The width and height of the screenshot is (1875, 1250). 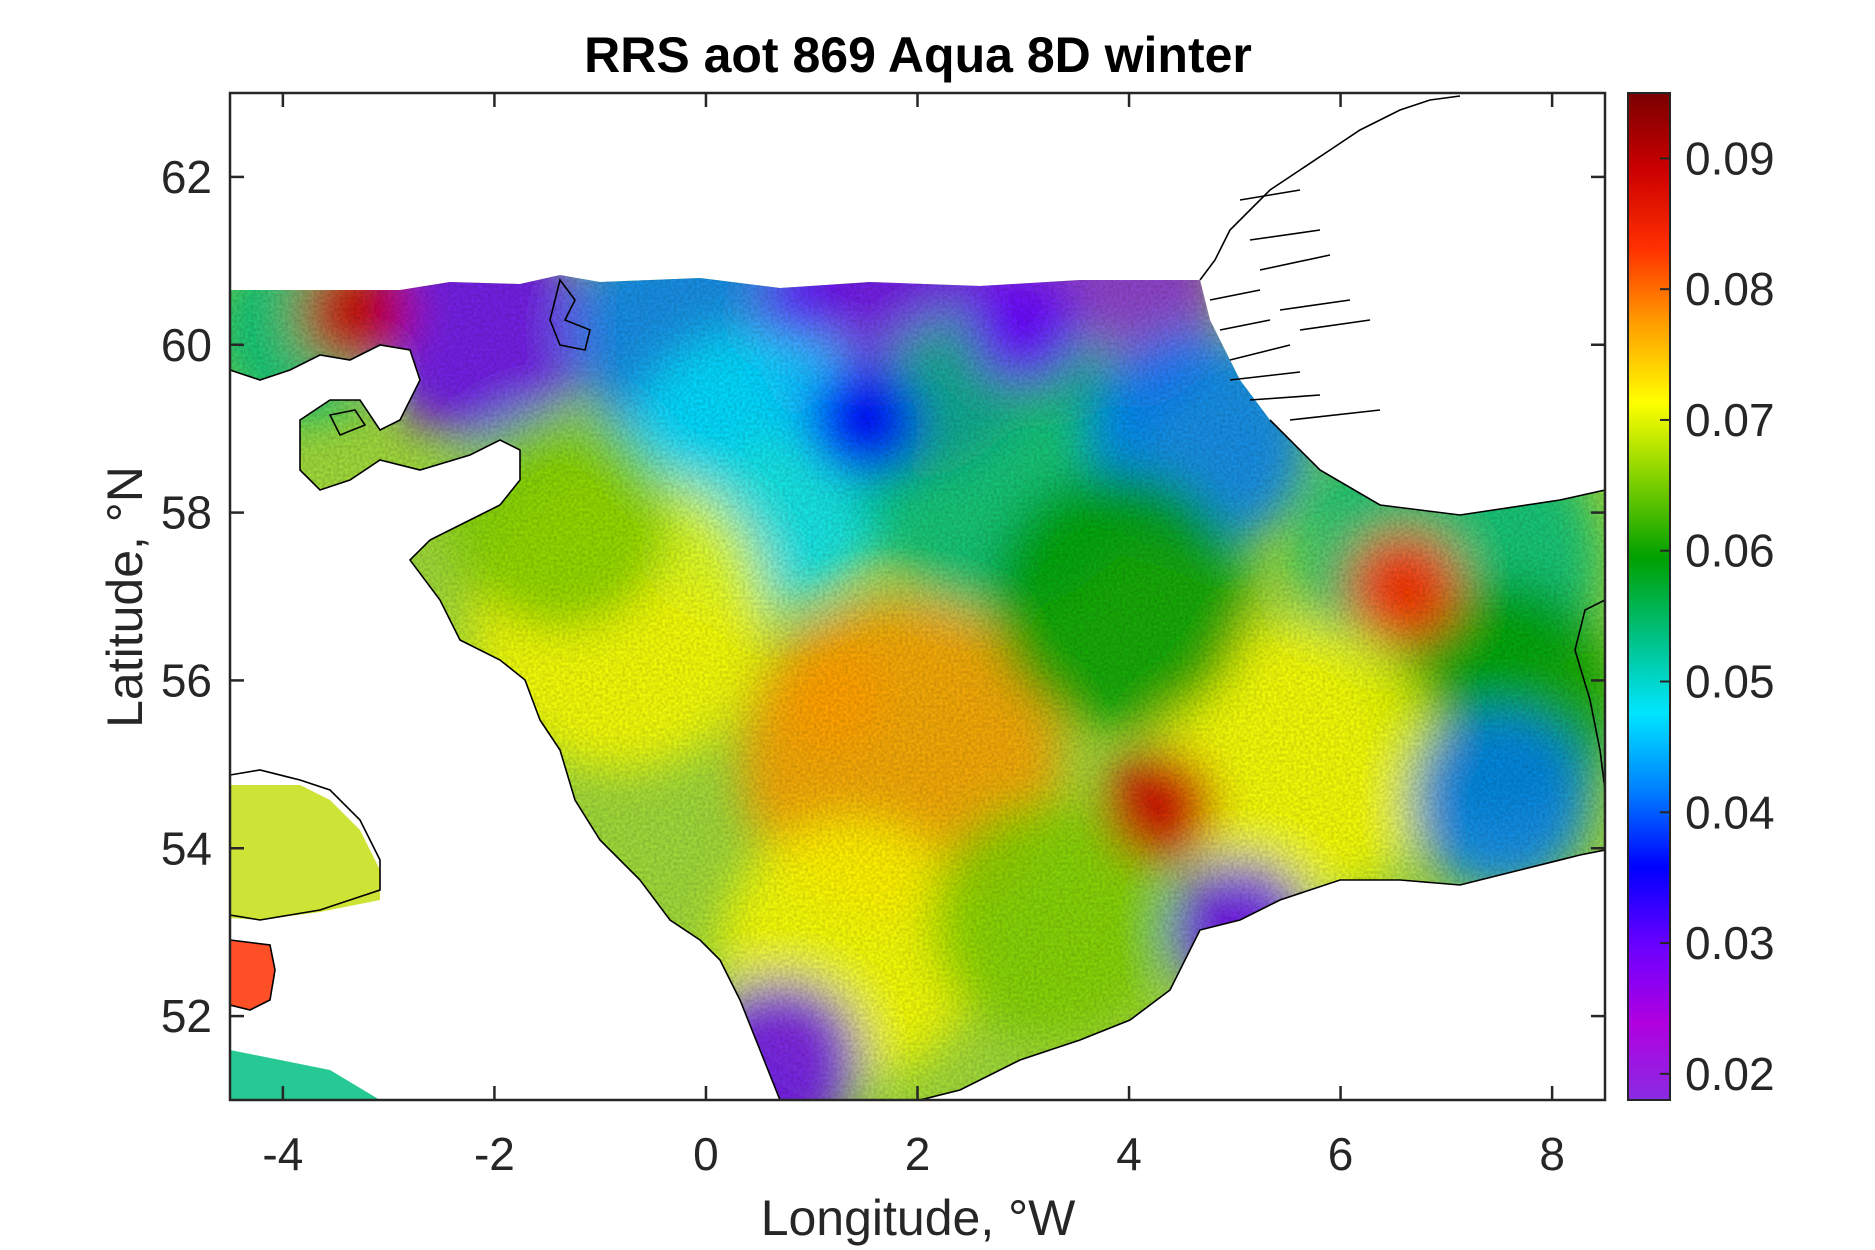 I want to click on x-tick-label: 4, so click(x=1129, y=1154).